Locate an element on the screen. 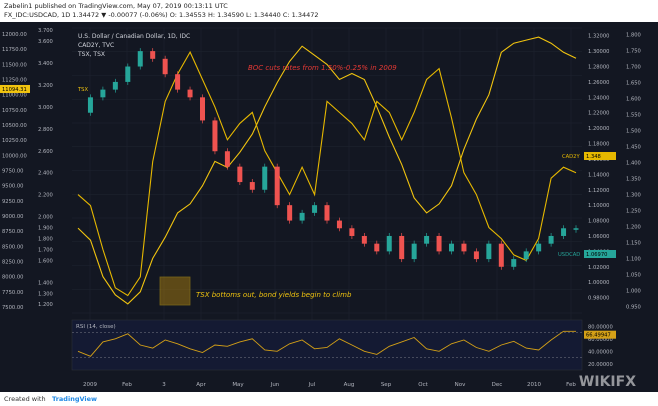 The image size is (658, 406). cad2y-tick-label: 1.600 is located at coordinates (45, 261).